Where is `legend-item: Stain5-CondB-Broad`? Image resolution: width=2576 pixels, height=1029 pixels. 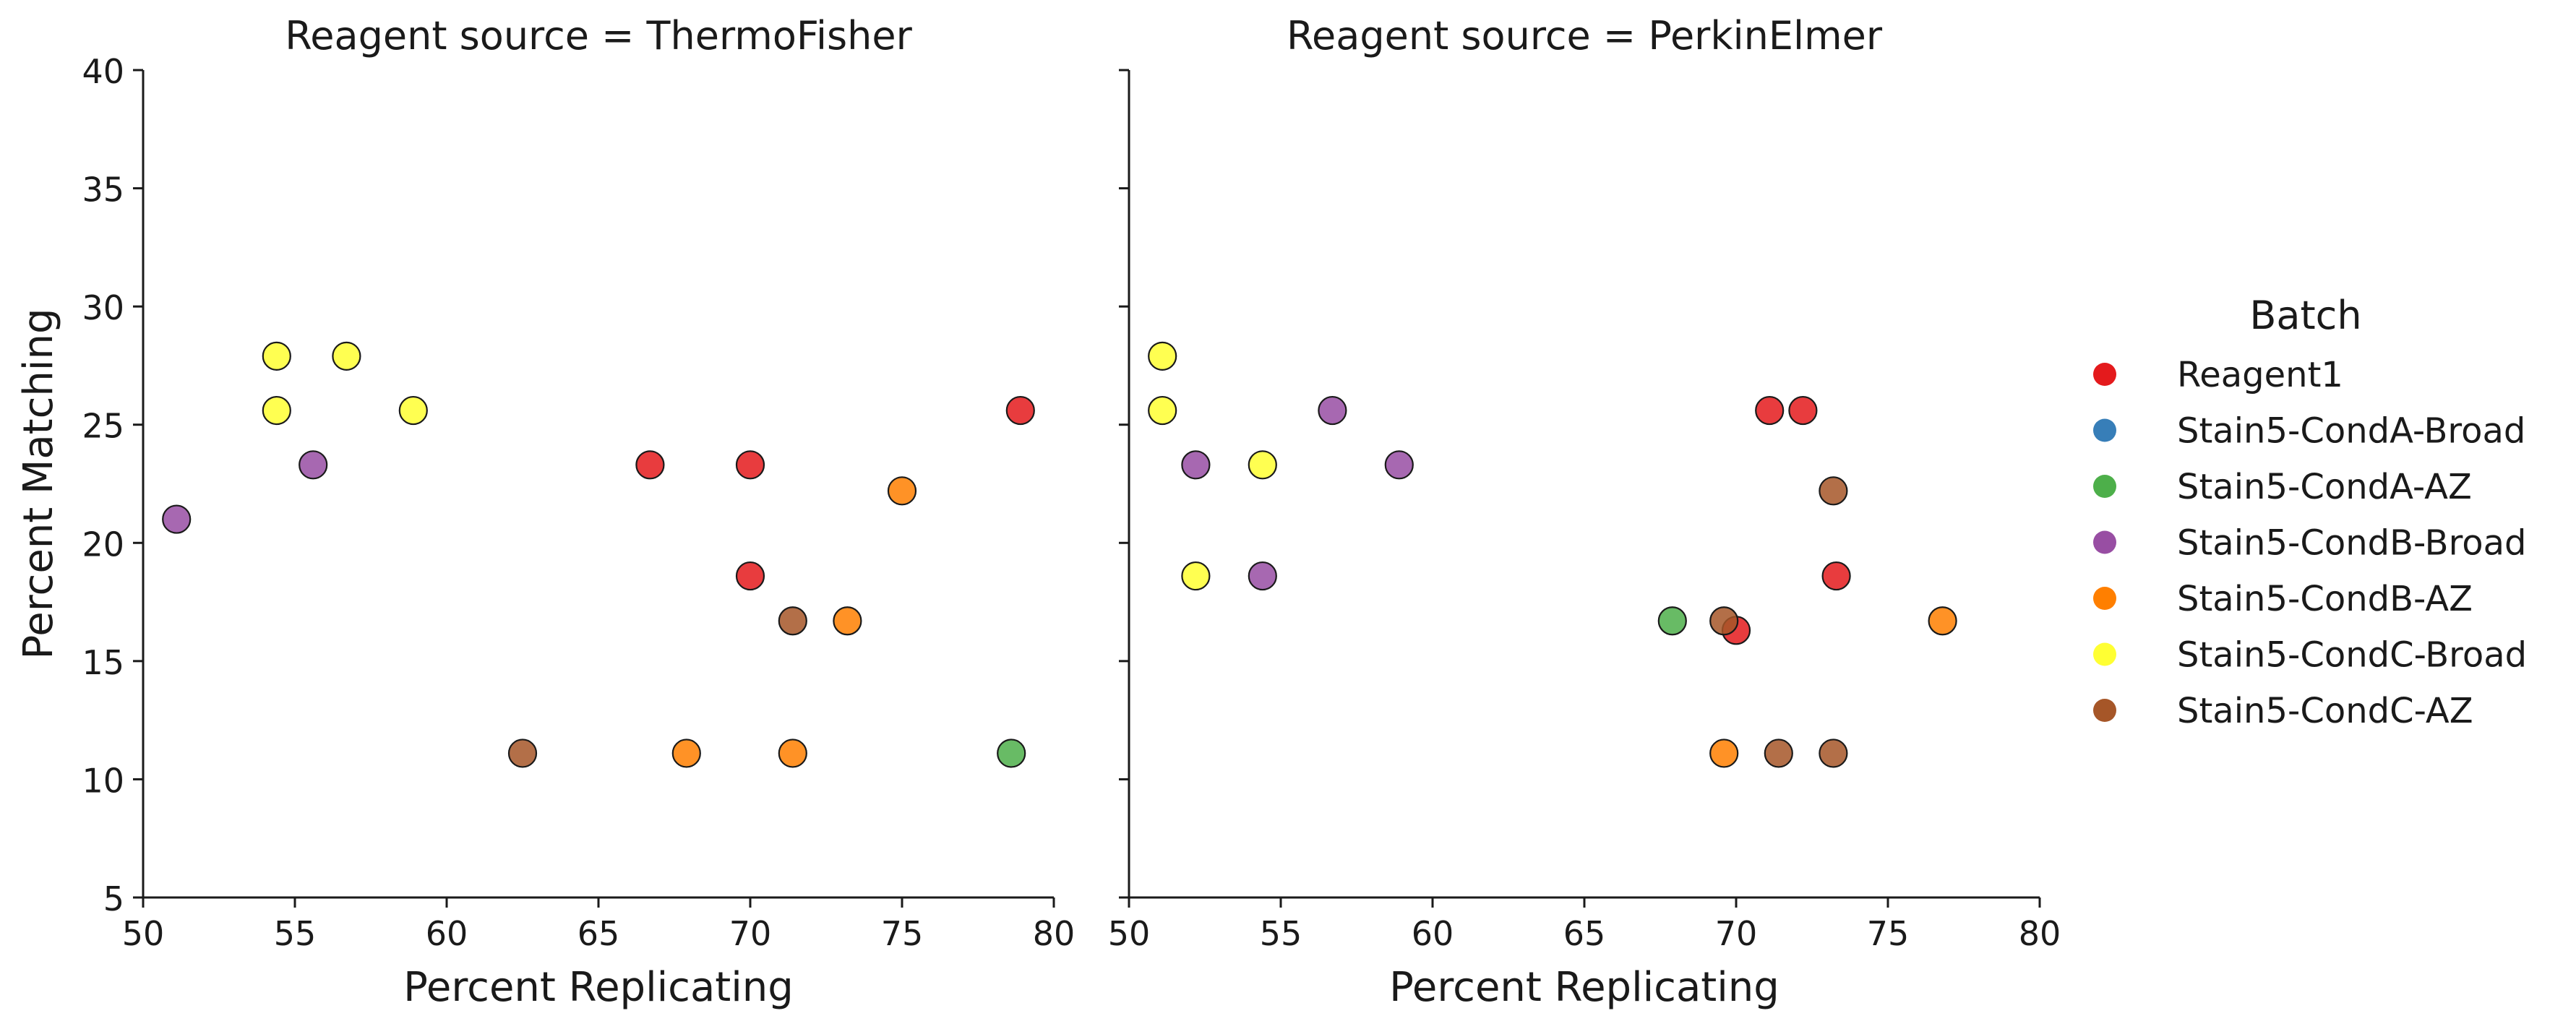 legend-item: Stain5-CondB-Broad is located at coordinates (2310, 543).